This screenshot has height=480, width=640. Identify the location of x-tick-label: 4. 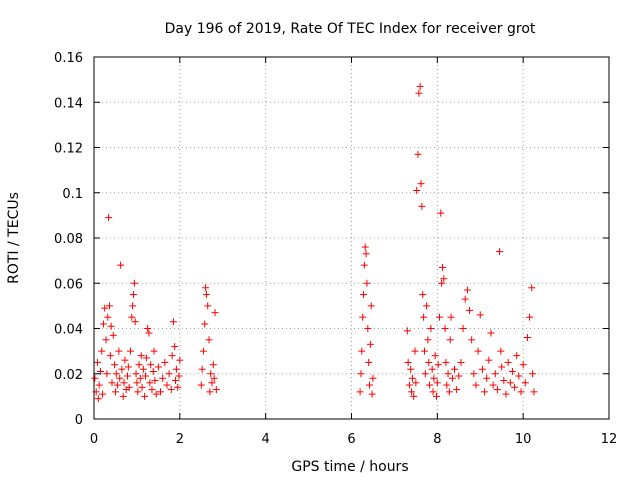
(266, 439).